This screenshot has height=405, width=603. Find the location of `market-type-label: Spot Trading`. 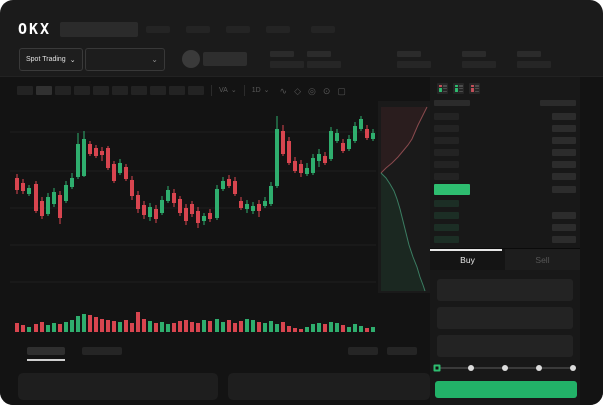

market-type-label: Spot Trading is located at coordinates (46, 59).